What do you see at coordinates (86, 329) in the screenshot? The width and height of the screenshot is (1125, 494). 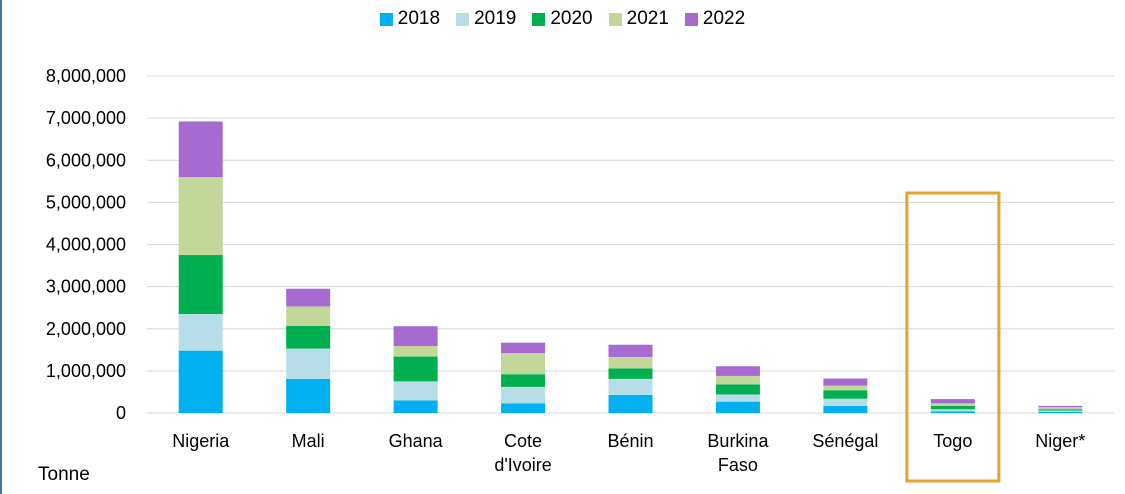 I see `y-tick-label: 2,000,000` at bounding box center [86, 329].